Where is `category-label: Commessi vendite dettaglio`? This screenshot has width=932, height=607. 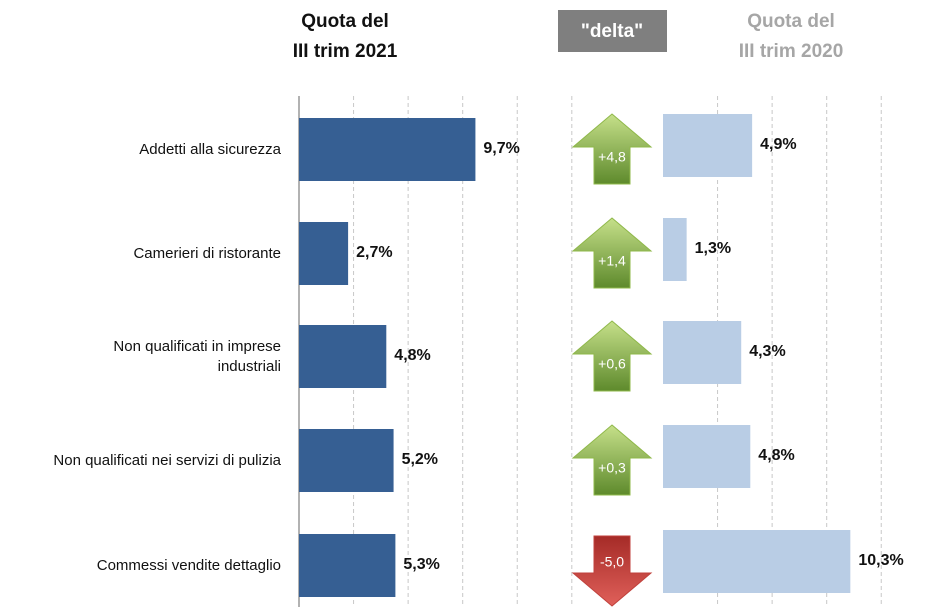 category-label: Commessi vendite dettaglio is located at coordinates (189, 565).